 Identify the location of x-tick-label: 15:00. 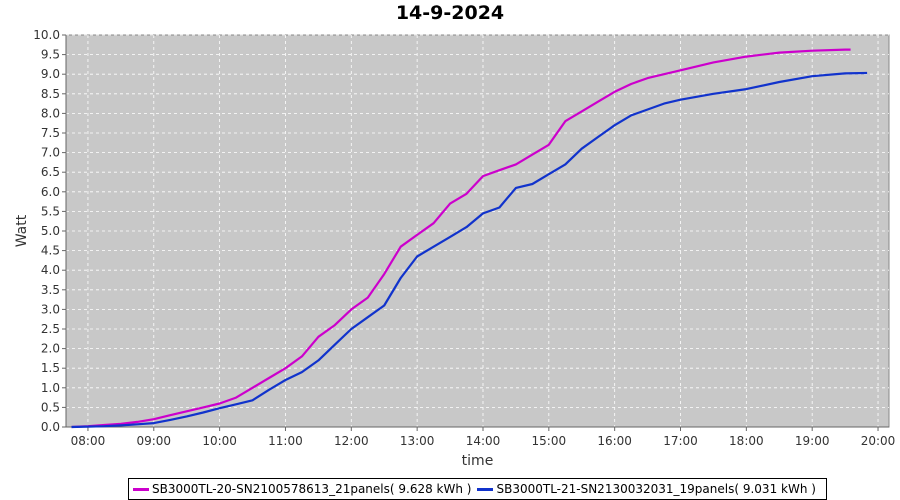
(549, 441).